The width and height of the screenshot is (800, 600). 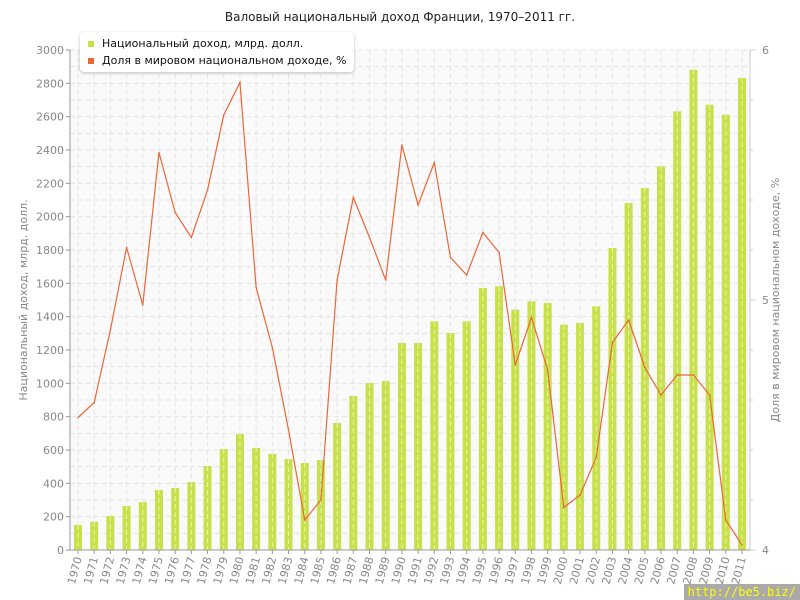 What do you see at coordinates (158, 520) in the screenshot?
I see `bar-1975` at bounding box center [158, 520].